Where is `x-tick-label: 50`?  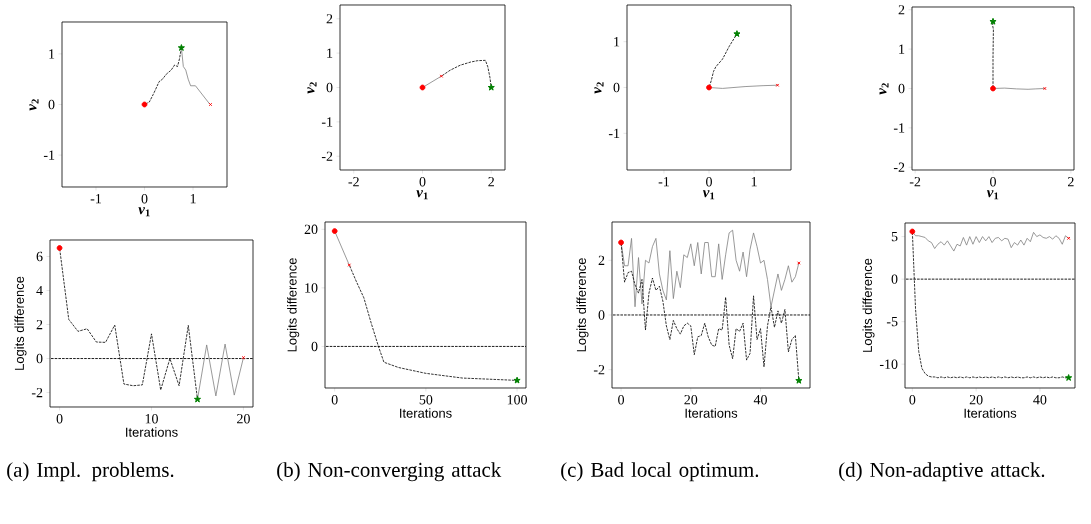
x-tick-label: 50 is located at coordinates (426, 400).